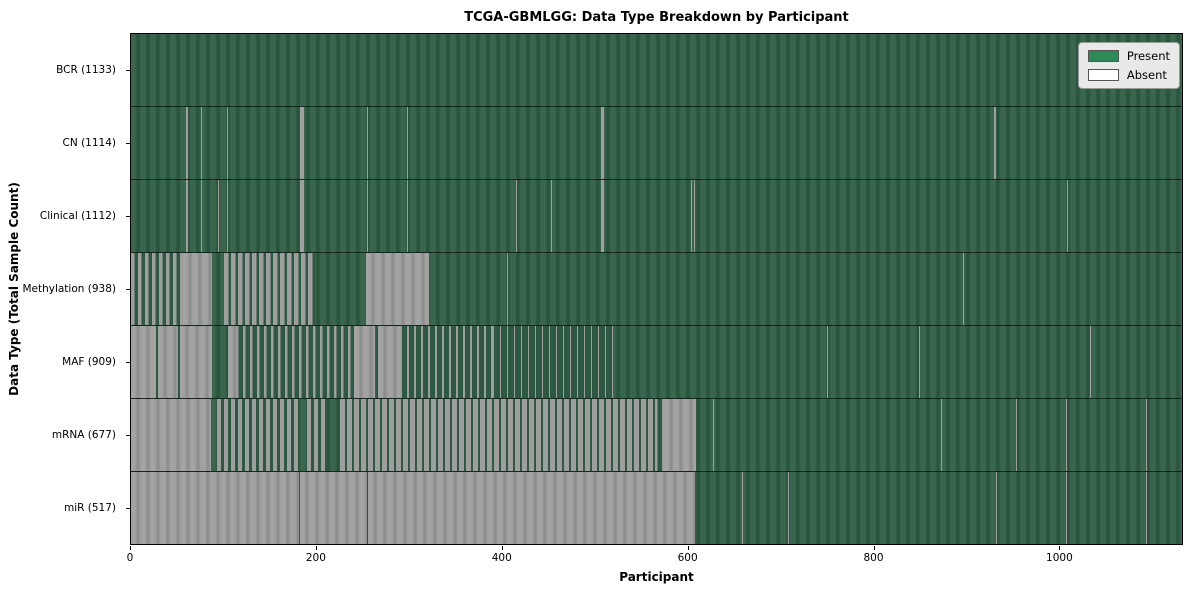 The width and height of the screenshot is (1200, 600). I want to click on legend-entry-present: Present, so click(1128, 56).